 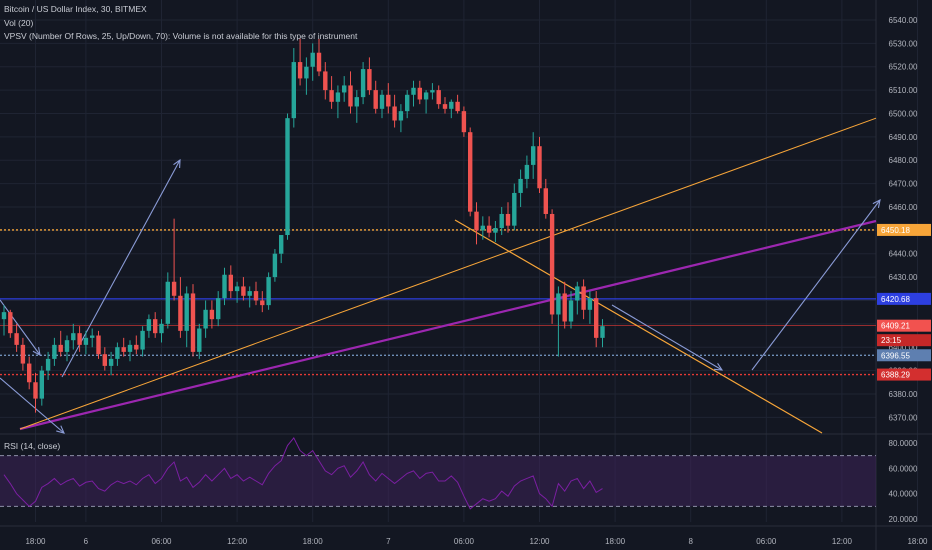 What do you see at coordinates (895, 375) in the screenshot?
I see `price-badge-label: 6388.29` at bounding box center [895, 375].